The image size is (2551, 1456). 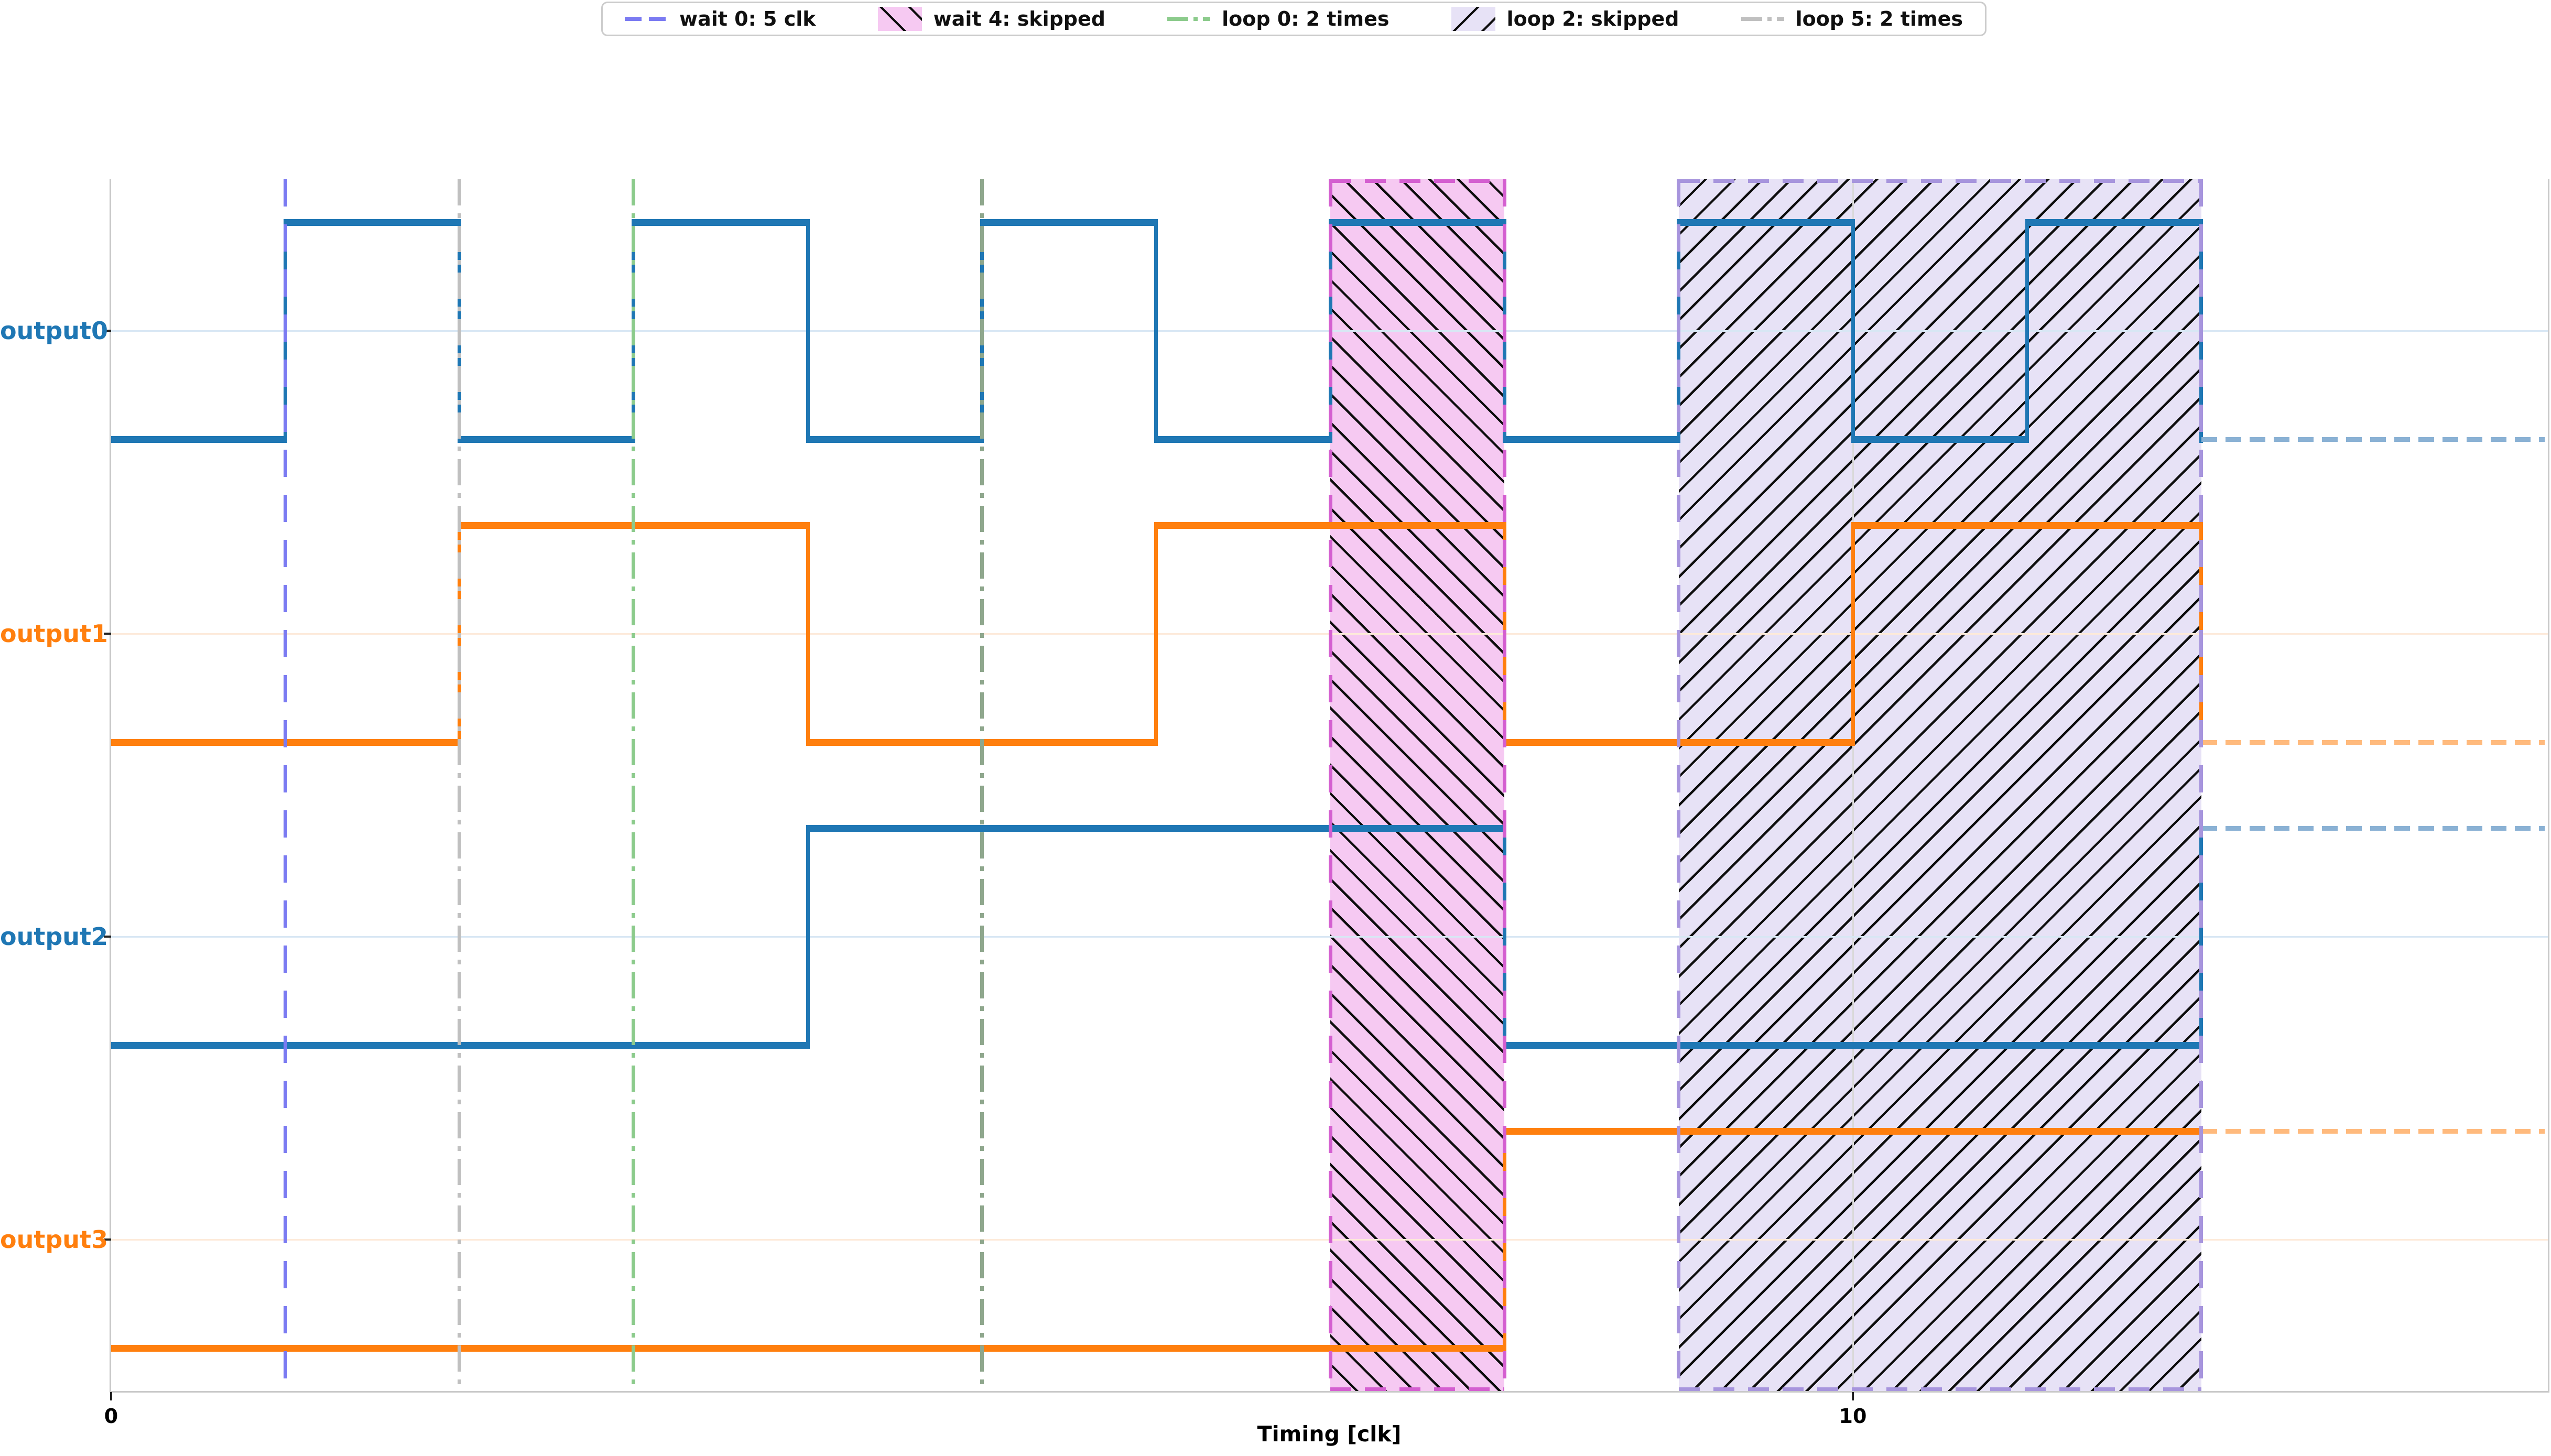 What do you see at coordinates (2027, 525) in the screenshot?
I see `signal-segment-output1` at bounding box center [2027, 525].